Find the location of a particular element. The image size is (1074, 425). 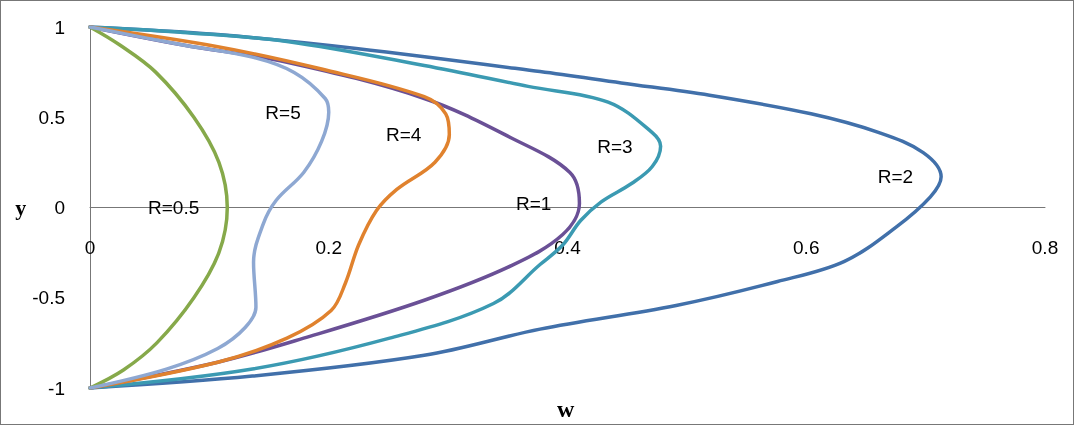

y-tick-label: -0.5 is located at coordinates (48, 298).